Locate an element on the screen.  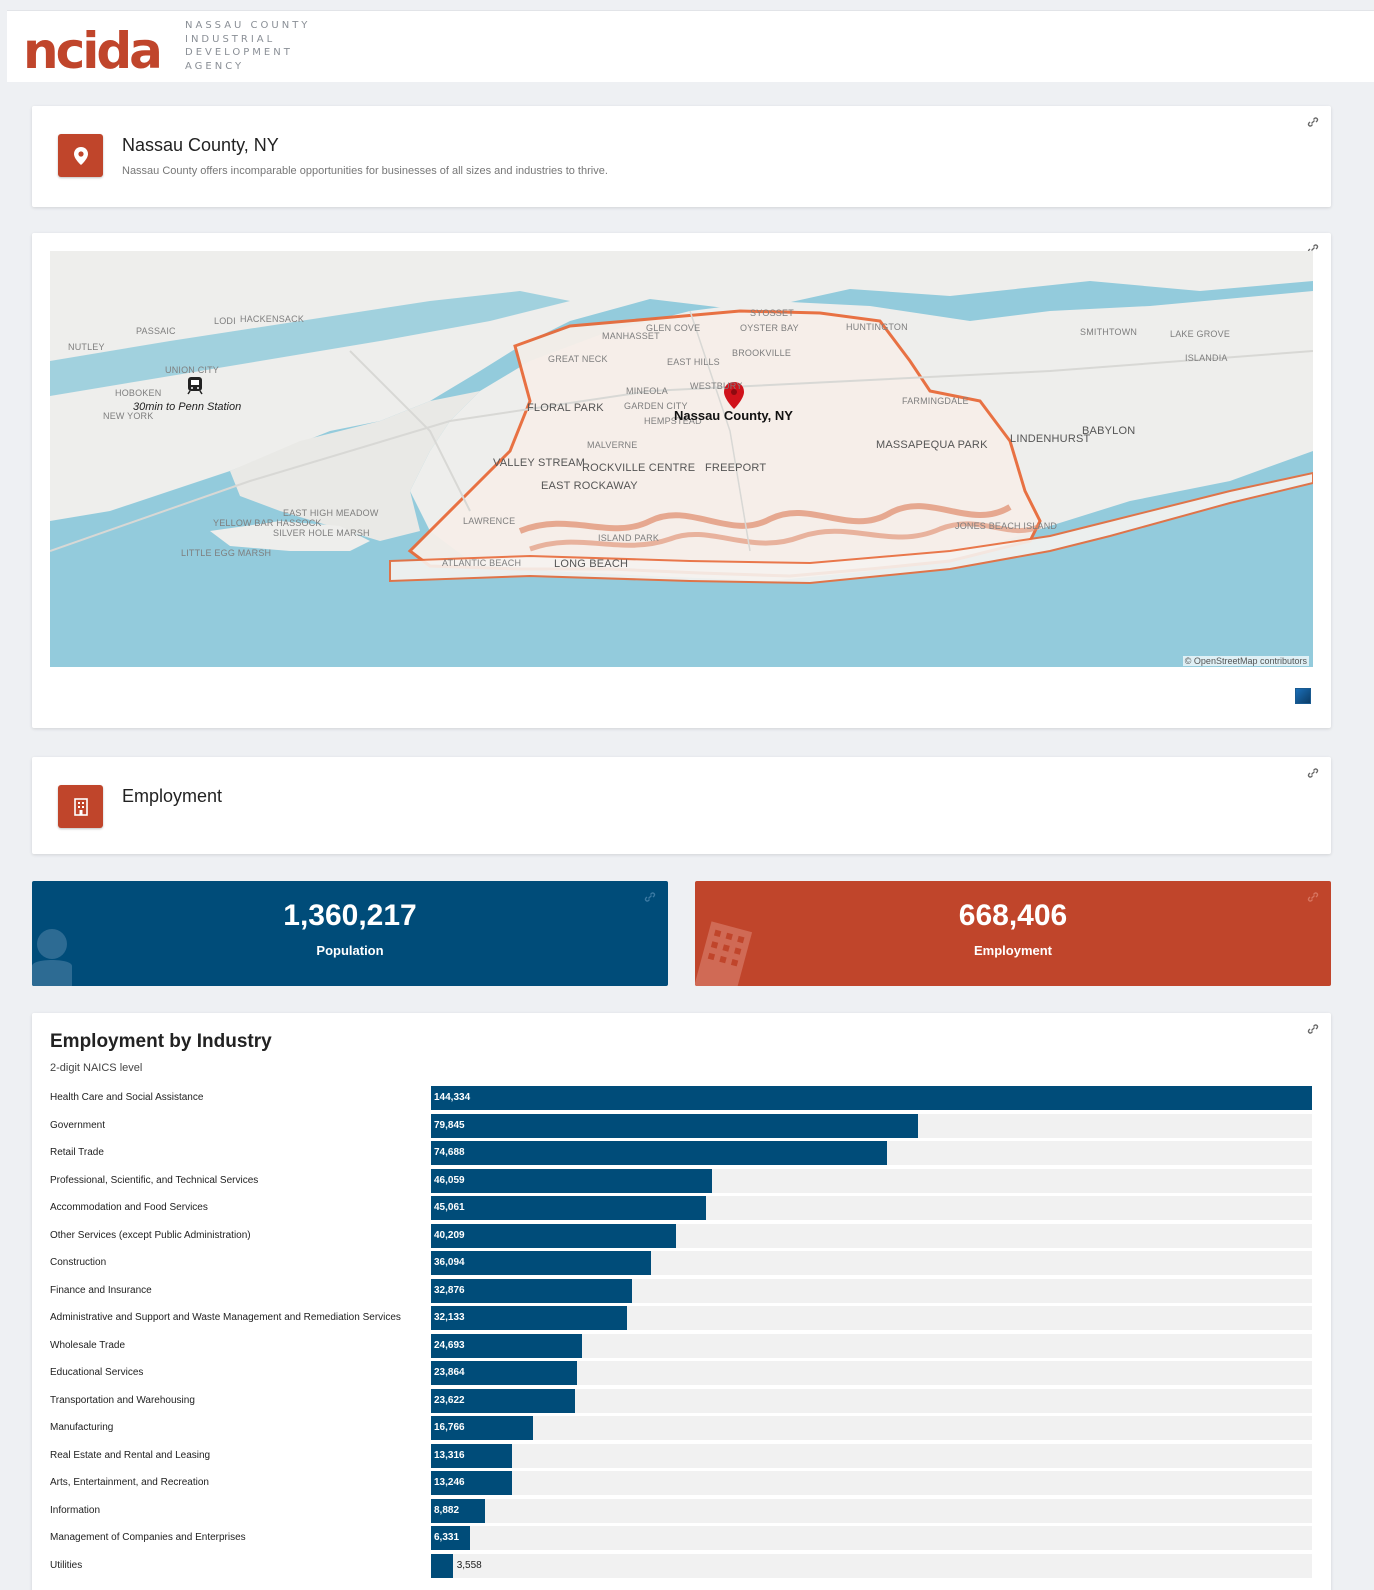
map-label: Rockville Centre is located at coordinates (639, 468).